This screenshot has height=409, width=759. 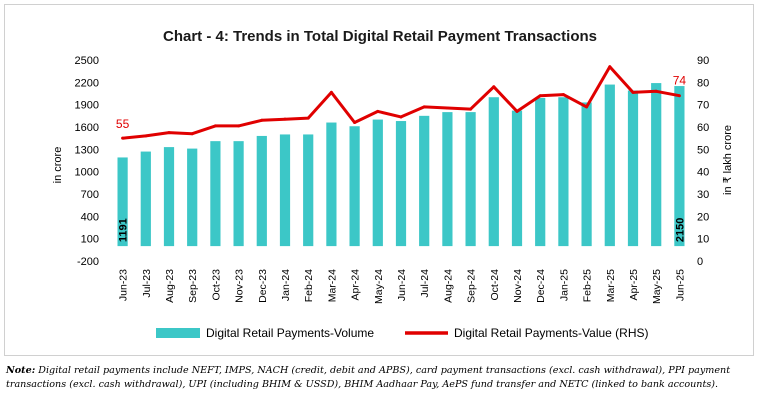 What do you see at coordinates (703, 195) in the screenshot?
I see `y2-tick-label: 30` at bounding box center [703, 195].